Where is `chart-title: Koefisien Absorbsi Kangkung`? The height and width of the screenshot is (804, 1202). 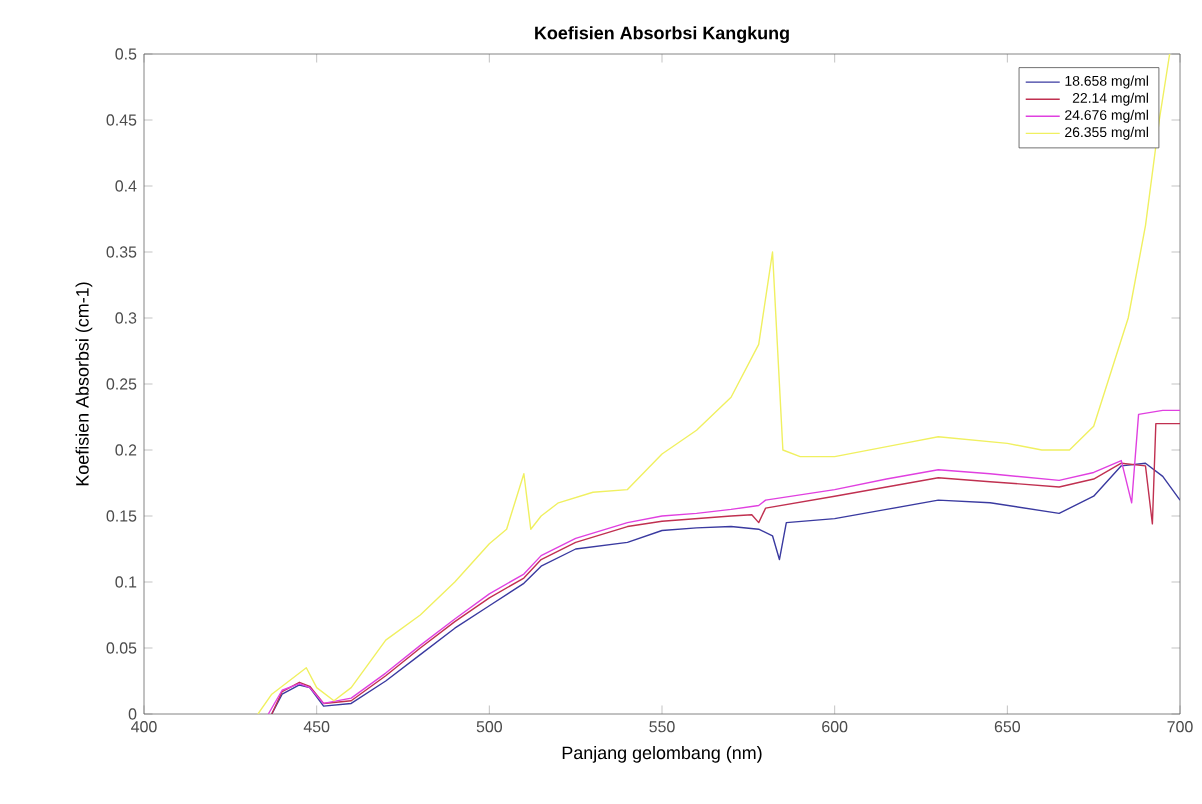 chart-title: Koefisien Absorbsi Kangkung is located at coordinates (662, 34).